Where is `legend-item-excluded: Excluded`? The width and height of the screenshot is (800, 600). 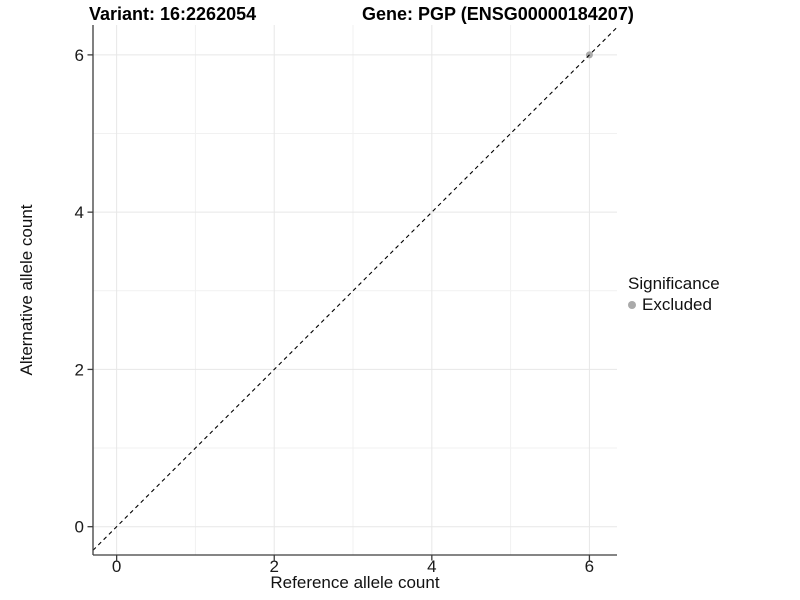
legend-item-excluded: Excluded is located at coordinates (674, 305).